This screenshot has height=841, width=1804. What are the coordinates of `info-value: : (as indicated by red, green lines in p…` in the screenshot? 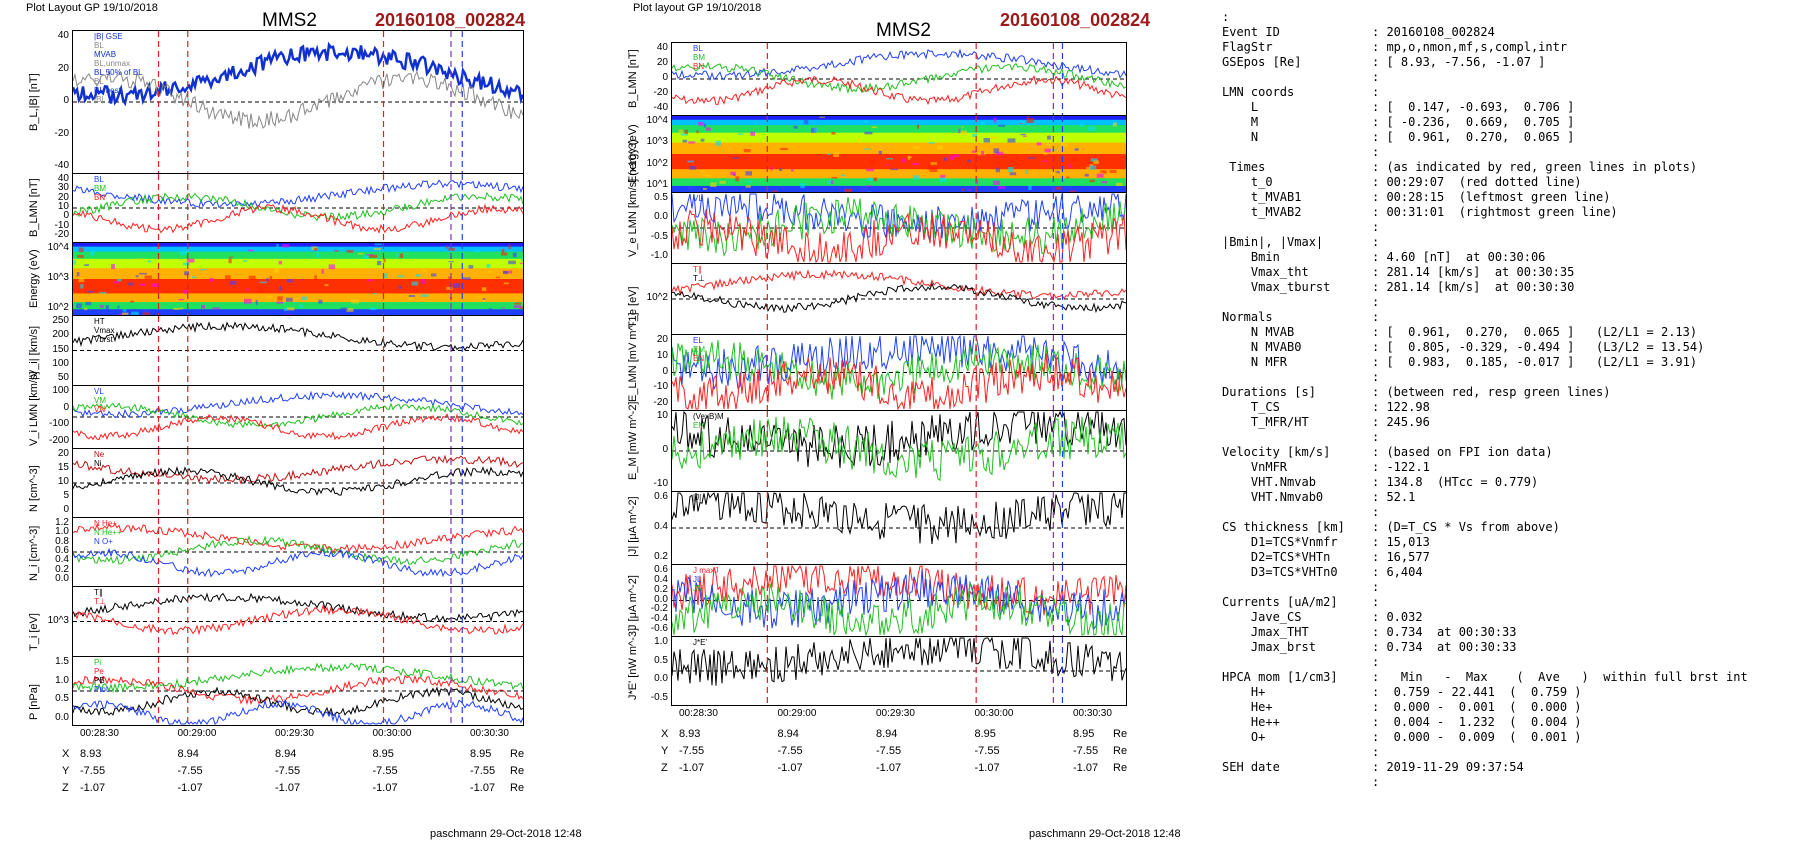 It's located at (1535, 167).